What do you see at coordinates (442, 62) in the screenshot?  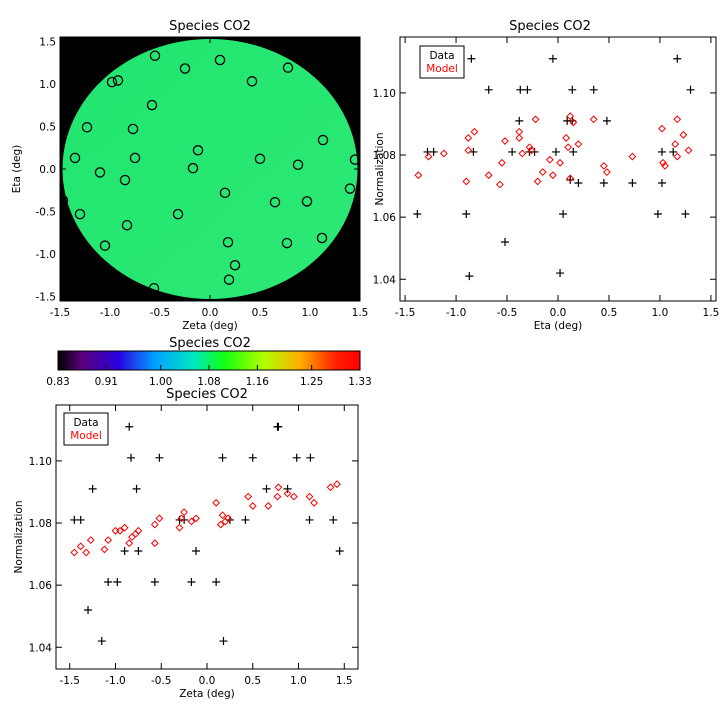 I see `eta-legend-box` at bounding box center [442, 62].